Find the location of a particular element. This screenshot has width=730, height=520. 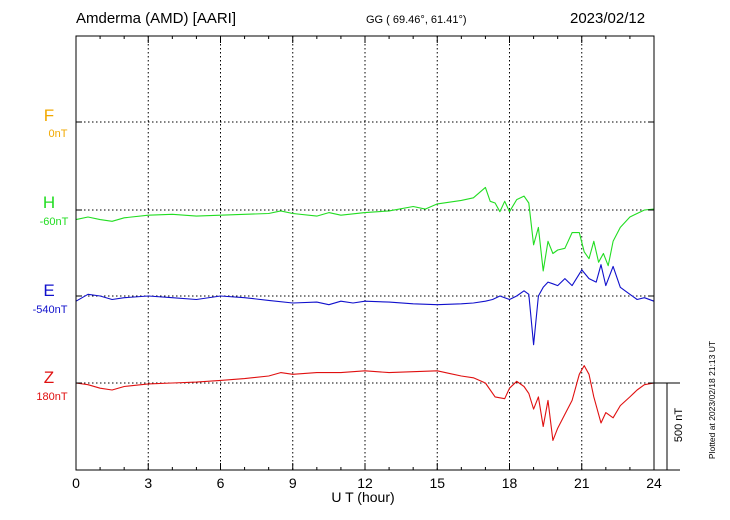

component-baseline-f: 0nT is located at coordinates (58, 134).